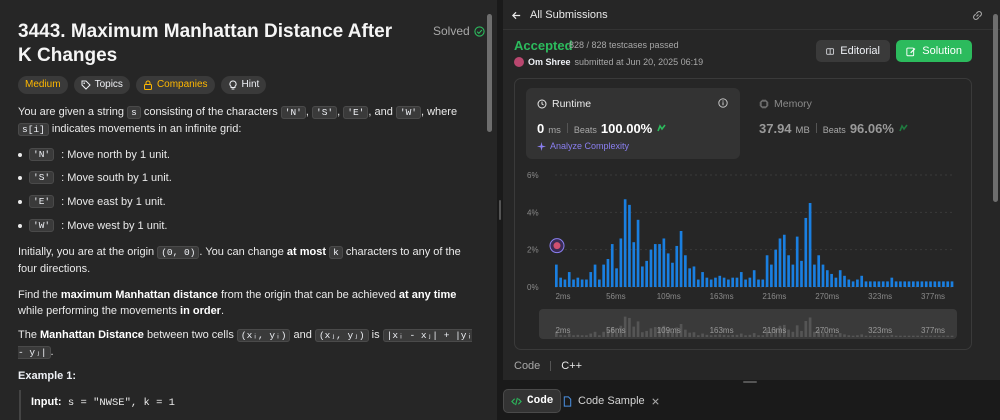  Describe the element at coordinates (39, 295) in the screenshot. I see `text: Find the` at that location.